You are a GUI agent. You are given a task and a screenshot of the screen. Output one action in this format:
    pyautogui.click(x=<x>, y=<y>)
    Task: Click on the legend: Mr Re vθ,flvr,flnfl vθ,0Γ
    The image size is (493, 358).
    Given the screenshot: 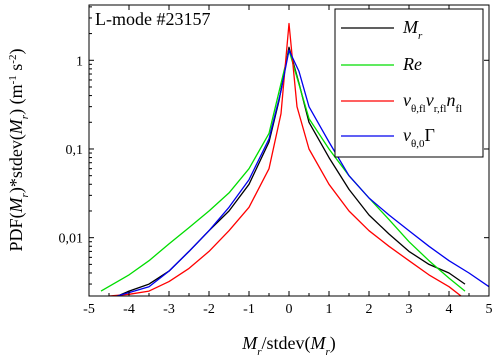 What is the action you would take?
    pyautogui.click(x=409, y=83)
    